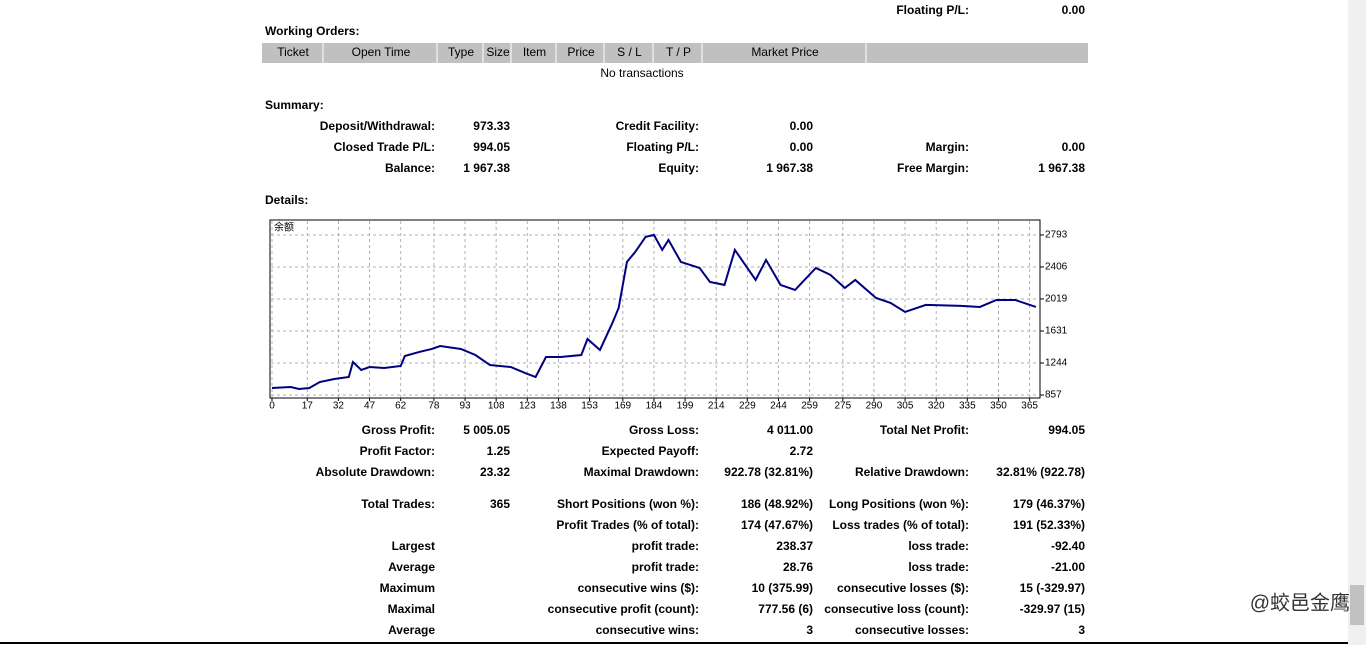  I want to click on field-label: consecutive profit (count):, so click(623, 609).